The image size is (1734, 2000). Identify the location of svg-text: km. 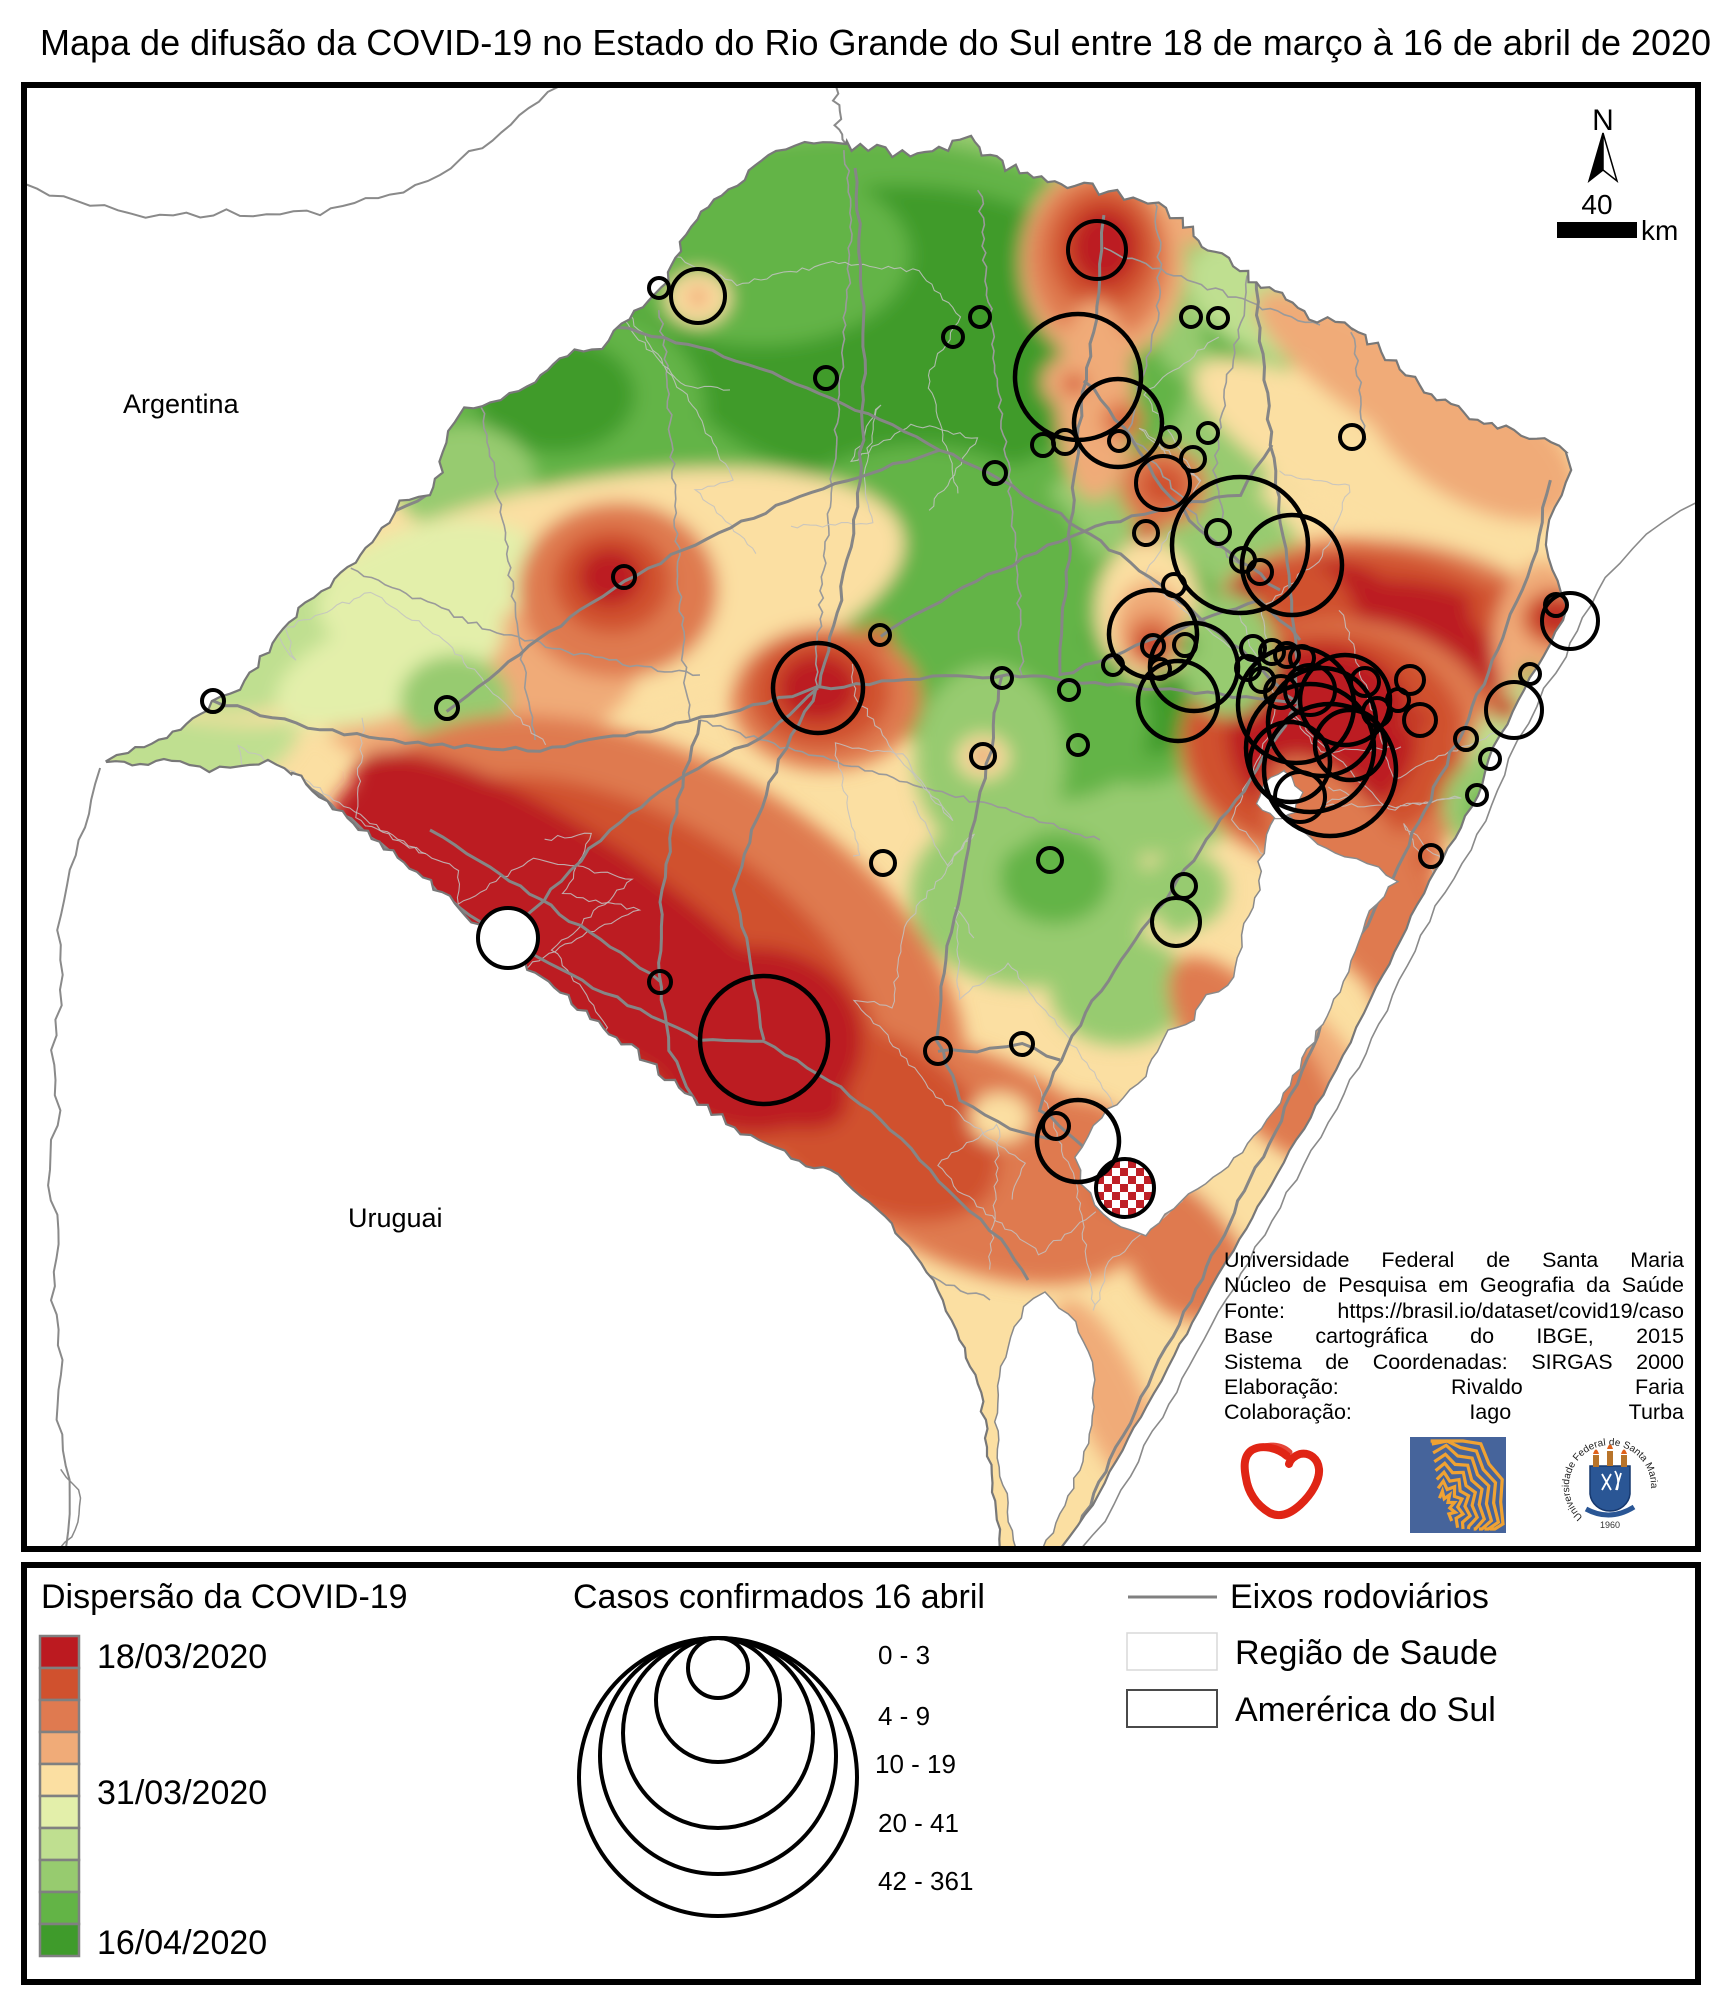
(1659, 230).